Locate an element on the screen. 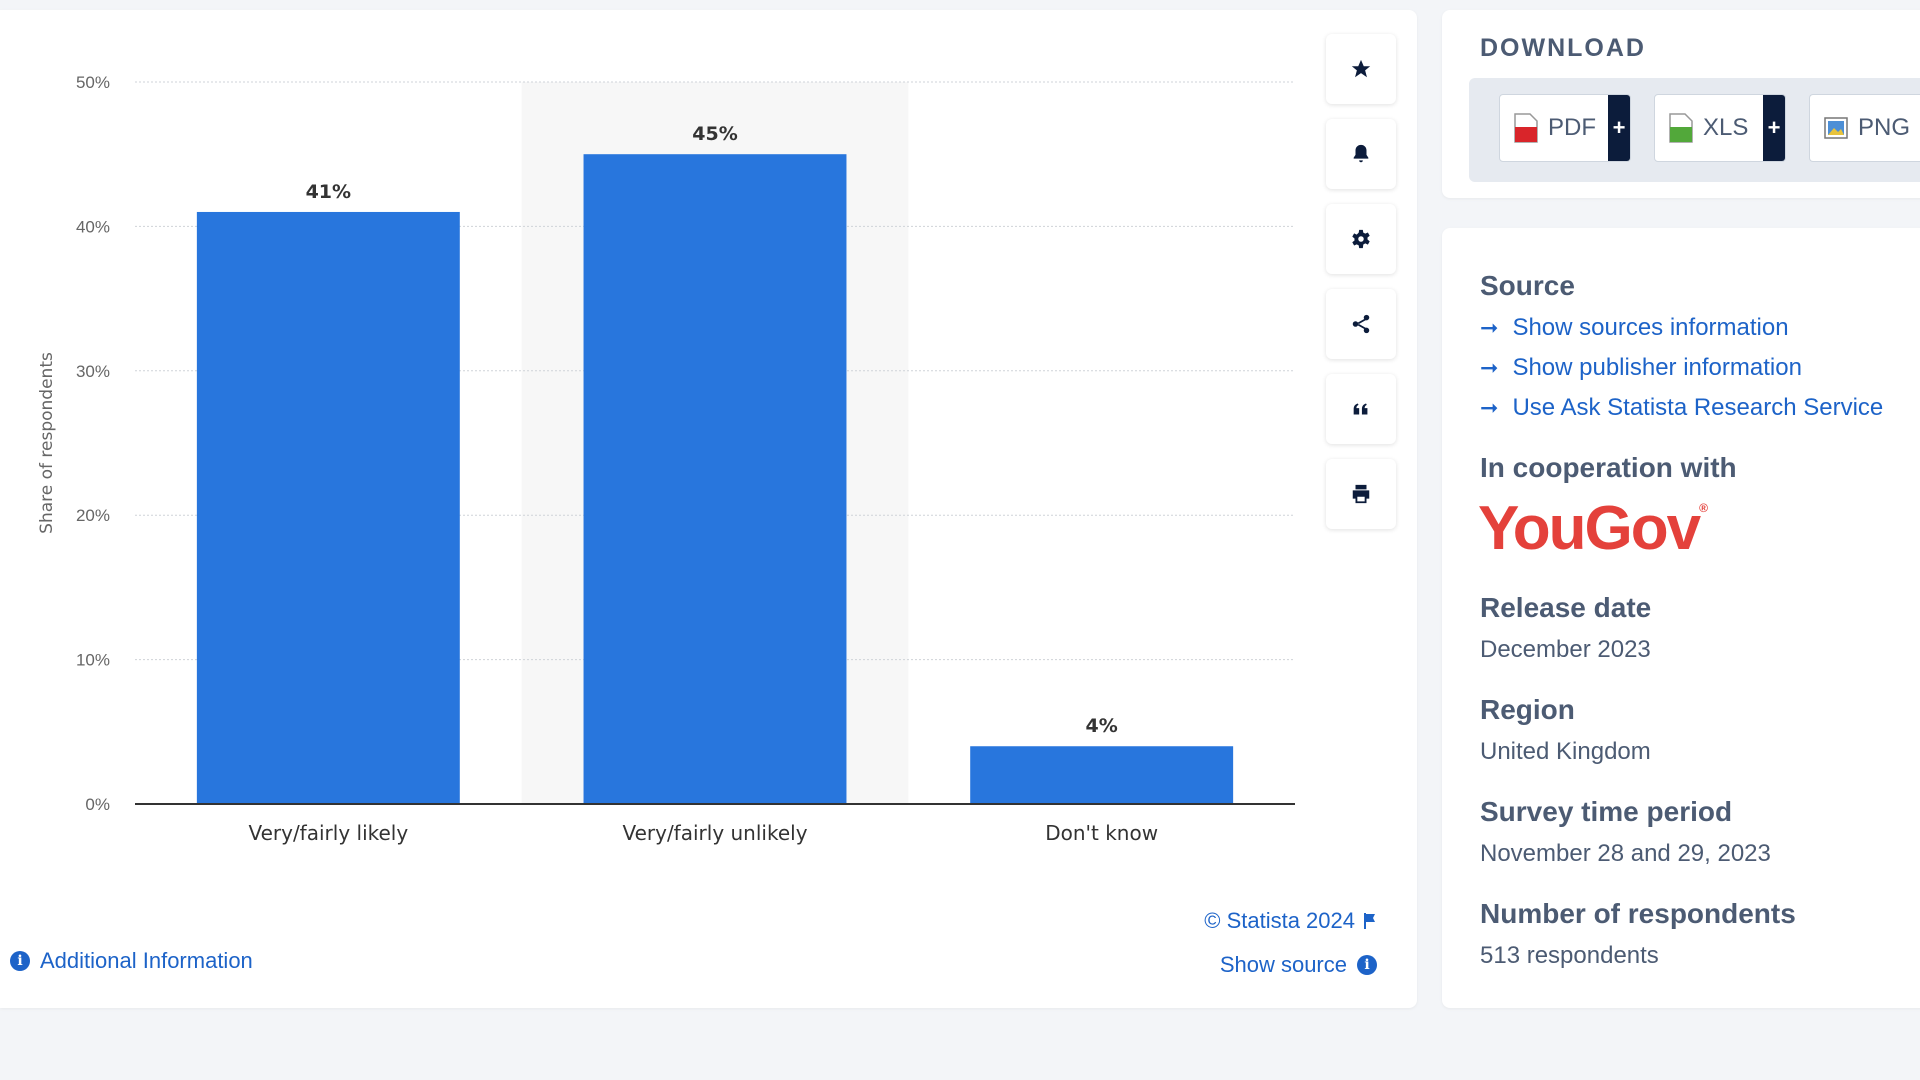 The height and width of the screenshot is (1080, 1920). download-xls-label: XLS is located at coordinates (1726, 127).